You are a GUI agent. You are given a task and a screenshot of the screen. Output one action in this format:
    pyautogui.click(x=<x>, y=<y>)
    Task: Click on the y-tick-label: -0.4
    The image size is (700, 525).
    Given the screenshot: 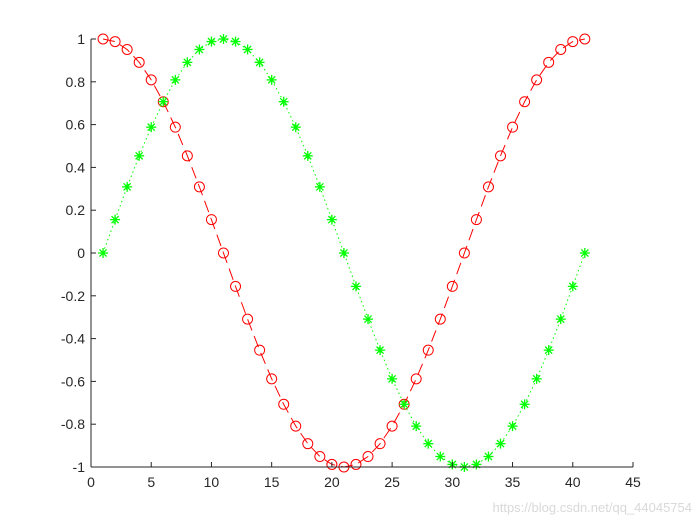 What is the action you would take?
    pyautogui.click(x=73, y=339)
    